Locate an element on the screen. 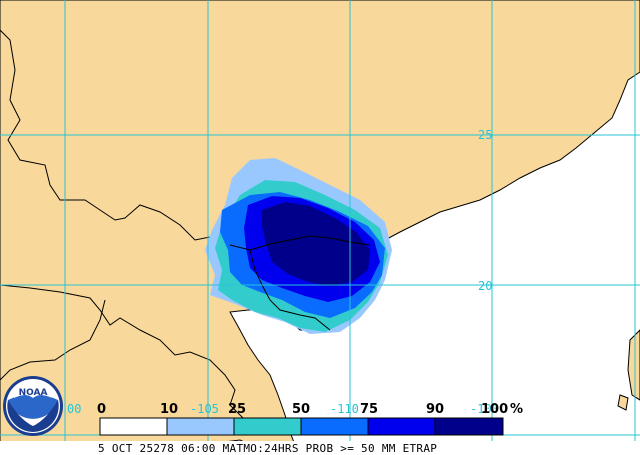 The width and height of the screenshot is (640, 455). grid-label-lon-100: -100 is located at coordinates (484, 409).